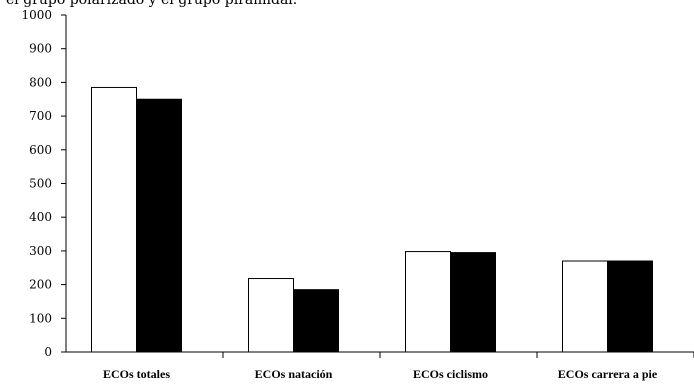  I want to click on x-category-label: ECOs natación, so click(294, 374).